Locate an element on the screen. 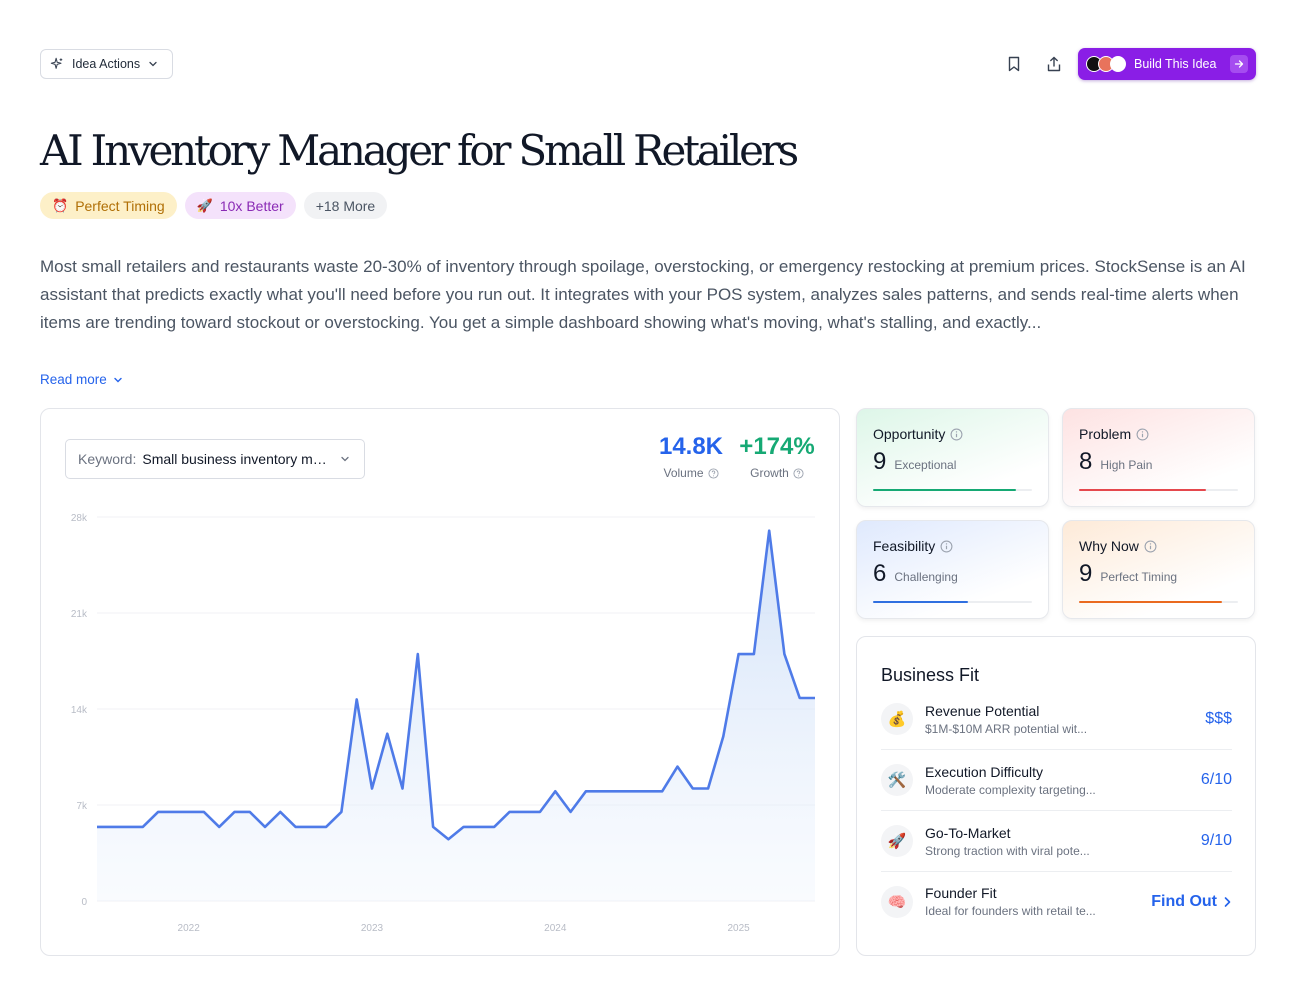  read-more-link: Read more is located at coordinates (81, 379).